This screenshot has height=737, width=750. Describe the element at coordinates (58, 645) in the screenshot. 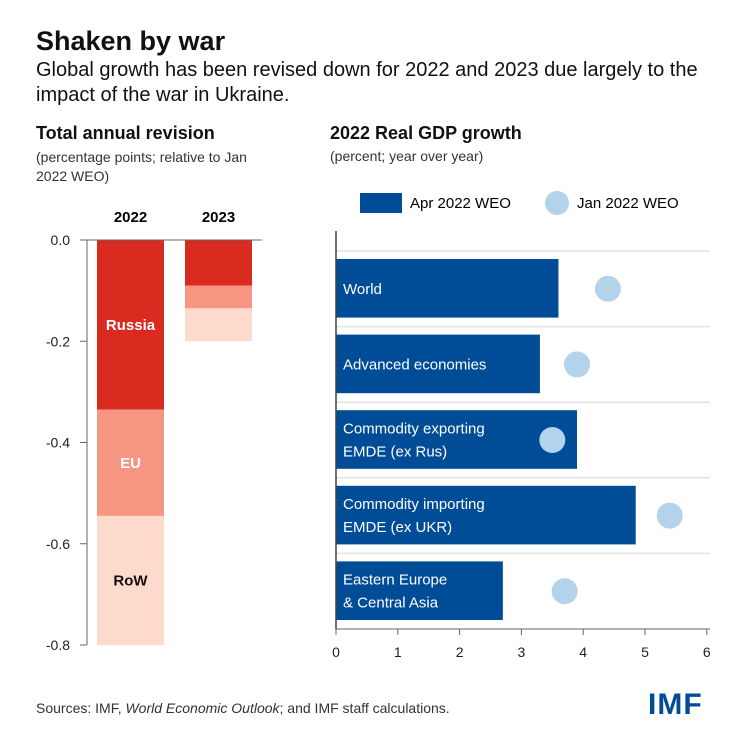

I see `y-tick-label: -0.8` at that location.